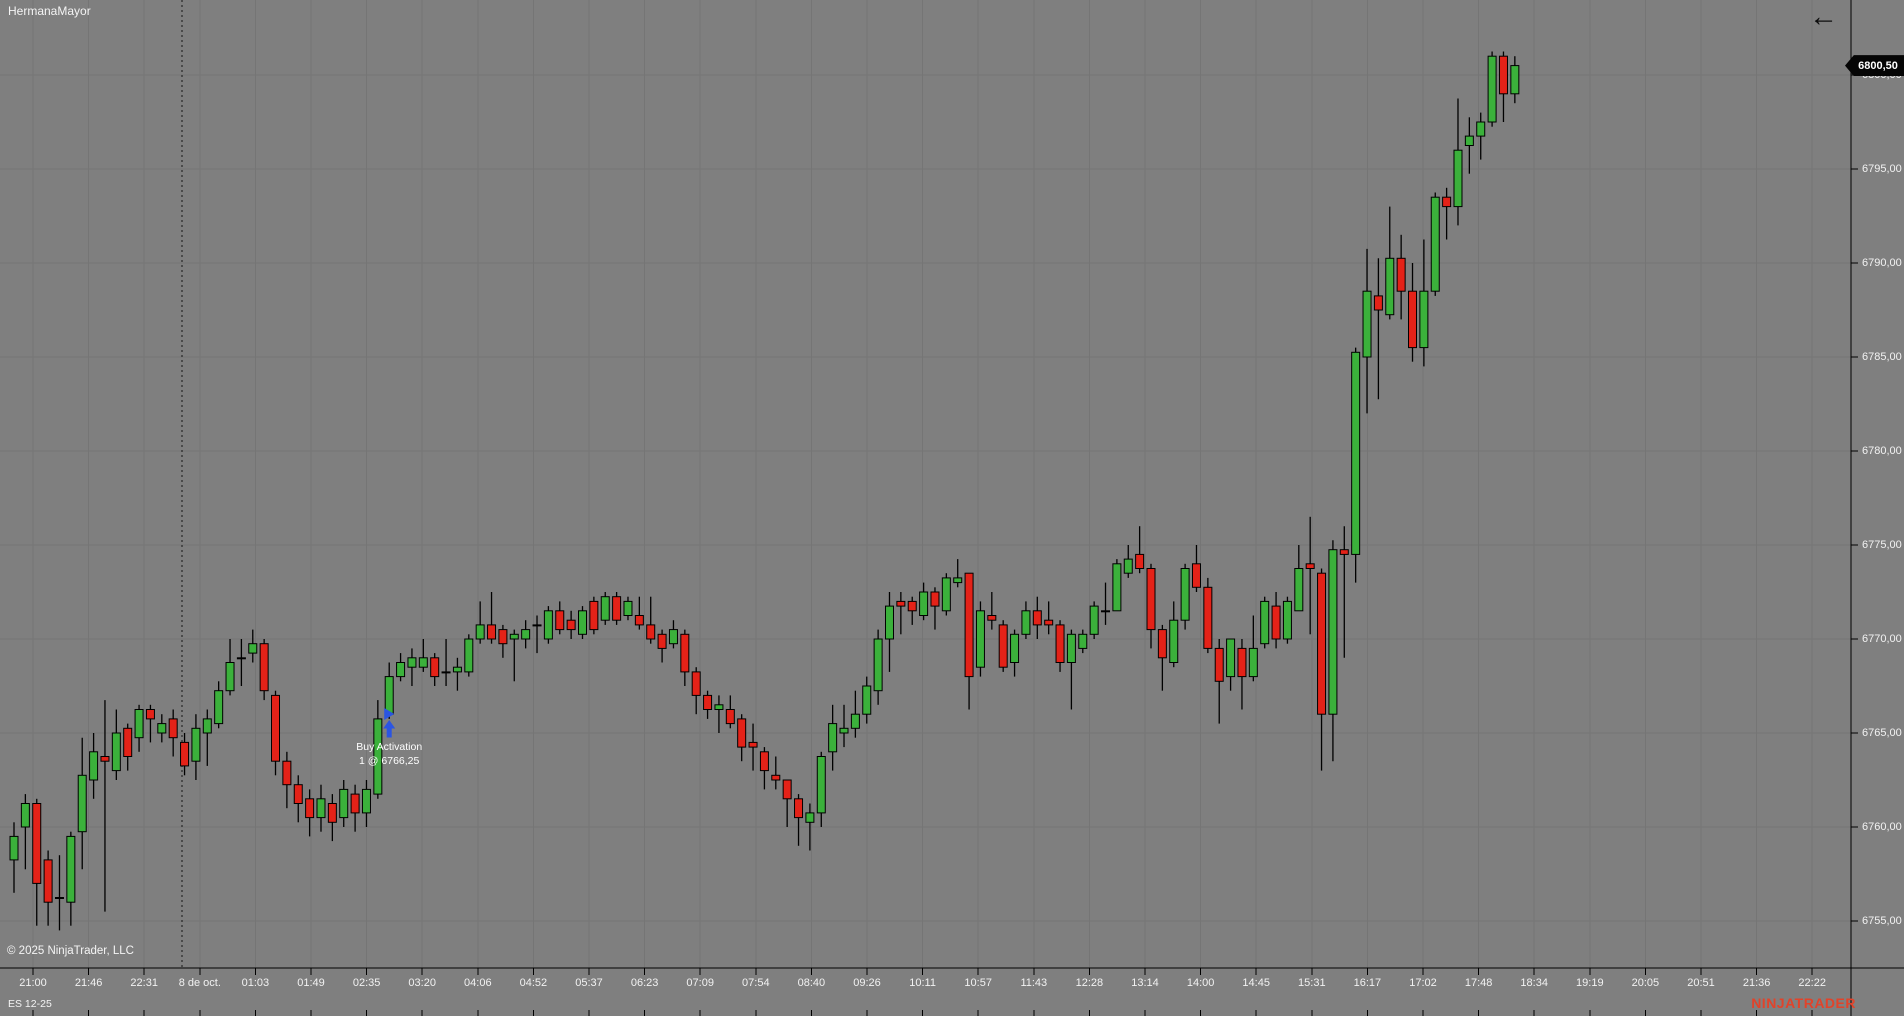 The height and width of the screenshot is (1016, 1904). Describe the element at coordinates (1145, 983) in the screenshot. I see `time-axis-label: 13:14` at that location.